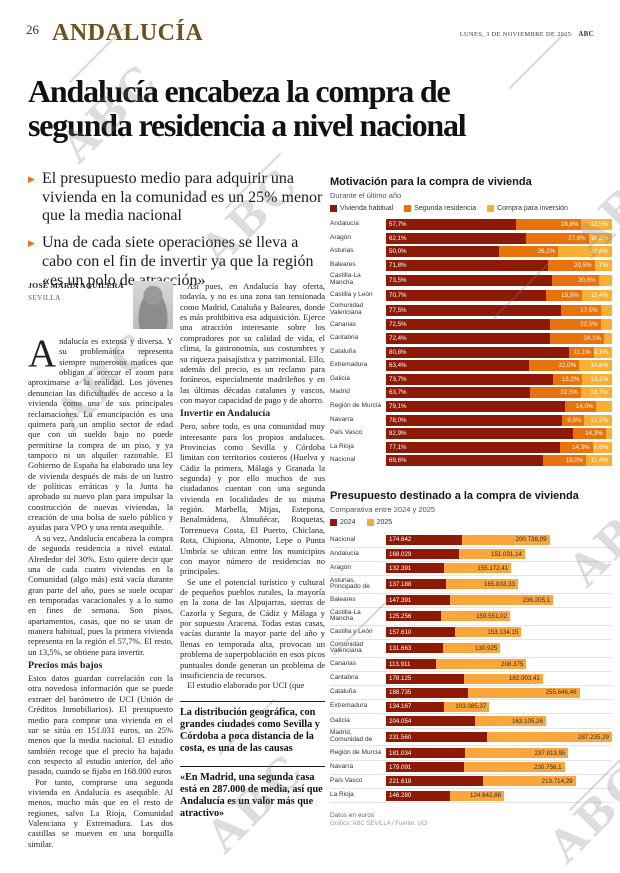 This screenshot has width=620, height=873. What do you see at coordinates (596, 393) in the screenshot?
I see `bar-segment: 13,7%` at bounding box center [596, 393].